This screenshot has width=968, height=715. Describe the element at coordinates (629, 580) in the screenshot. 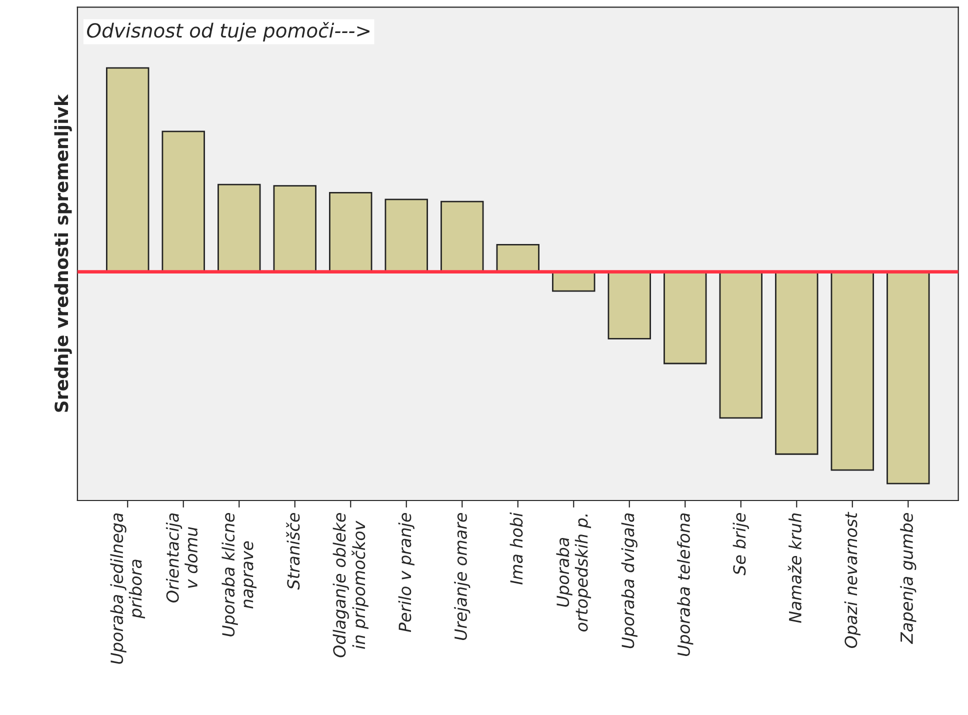

I see `x-tick-label: Uporaba dvigala` at that location.